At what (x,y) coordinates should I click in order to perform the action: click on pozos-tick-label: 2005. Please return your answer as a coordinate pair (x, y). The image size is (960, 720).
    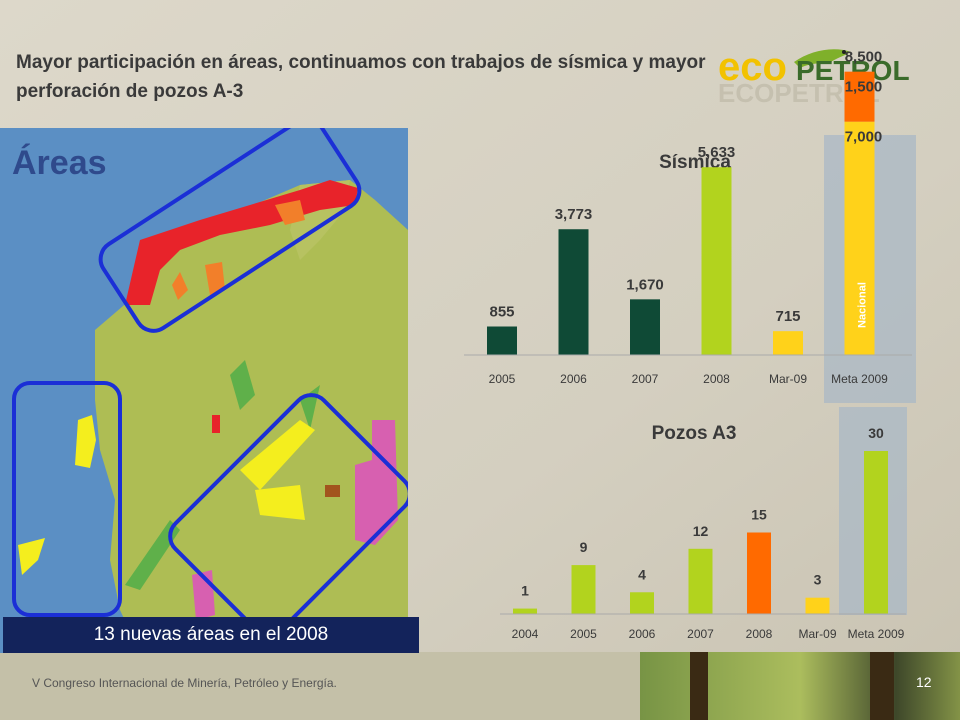
    Looking at the image, I should click on (583, 634).